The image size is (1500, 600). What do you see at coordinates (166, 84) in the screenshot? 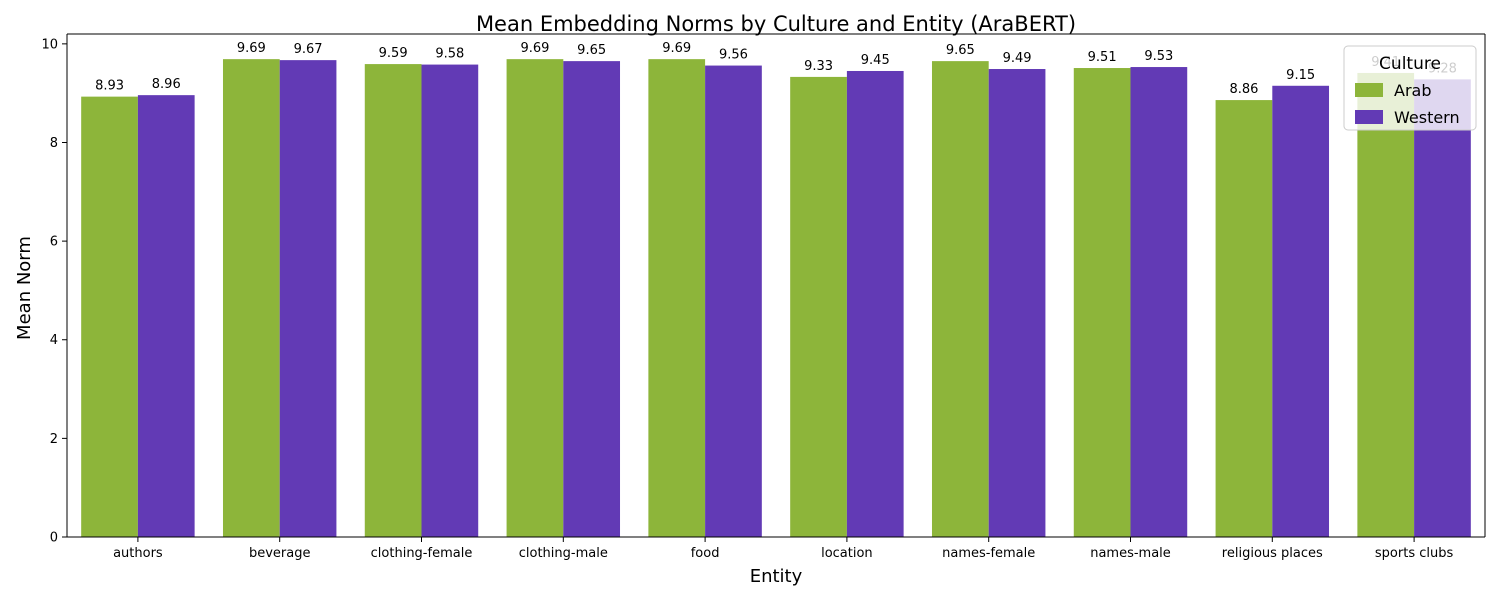
I see `data-label: 8.96` at bounding box center [166, 84].